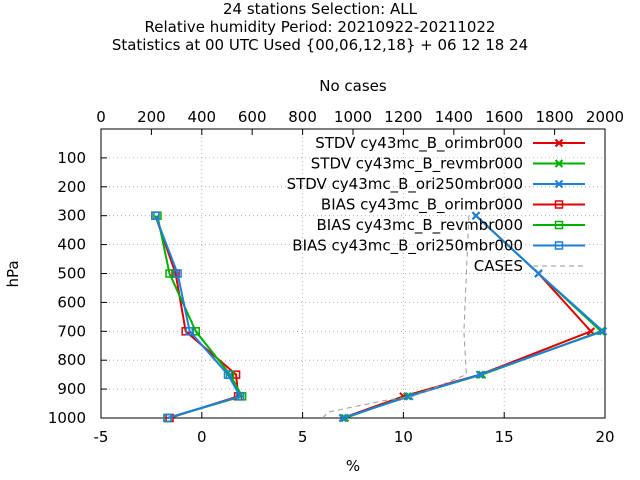 Image resolution: width=640 pixels, height=480 pixels. What do you see at coordinates (71, 274) in the screenshot?
I see `y-tick-label: 500` at bounding box center [71, 274].